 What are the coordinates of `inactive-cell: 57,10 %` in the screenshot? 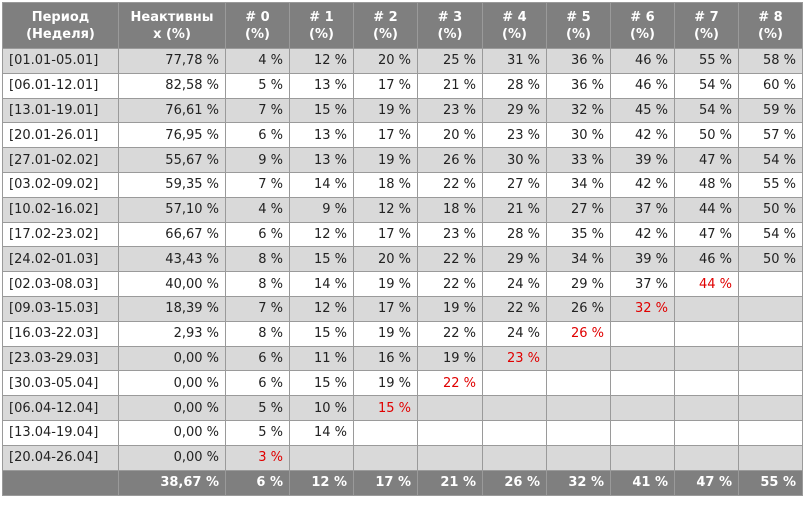 It's located at (172, 209).